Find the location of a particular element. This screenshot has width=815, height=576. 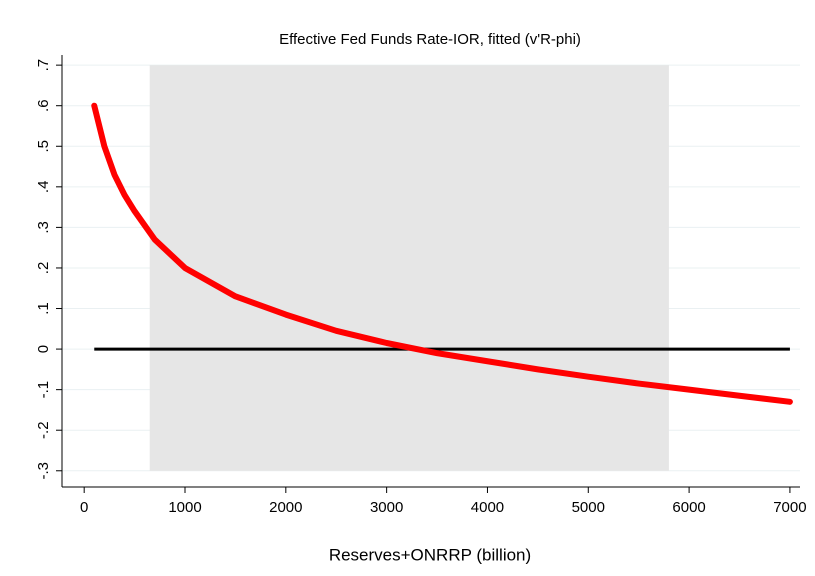

y-tick-label: .7 is located at coordinates (43, 65).